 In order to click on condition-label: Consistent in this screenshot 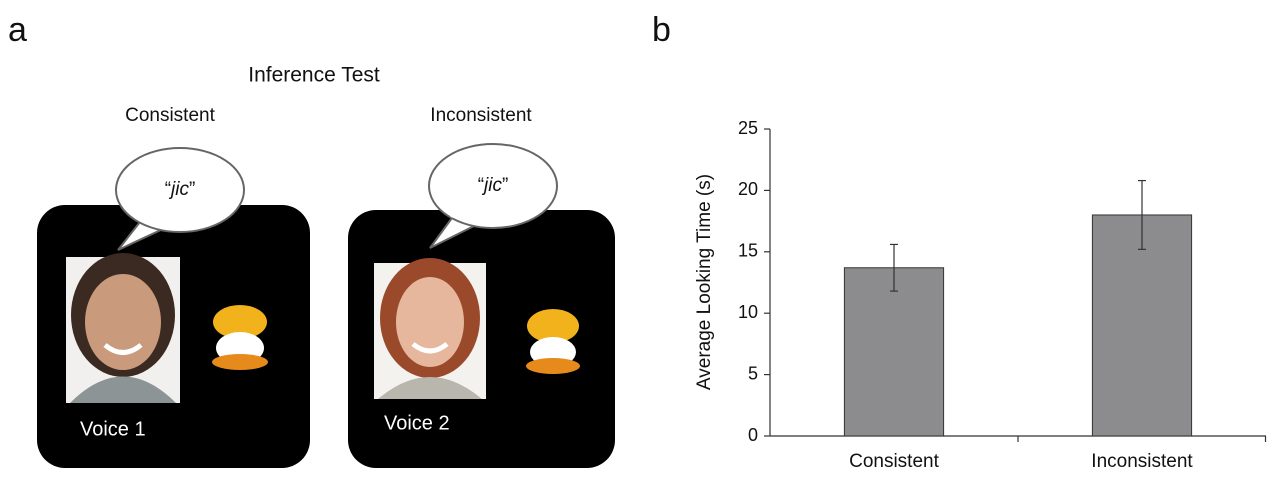, I will do `click(170, 115)`.